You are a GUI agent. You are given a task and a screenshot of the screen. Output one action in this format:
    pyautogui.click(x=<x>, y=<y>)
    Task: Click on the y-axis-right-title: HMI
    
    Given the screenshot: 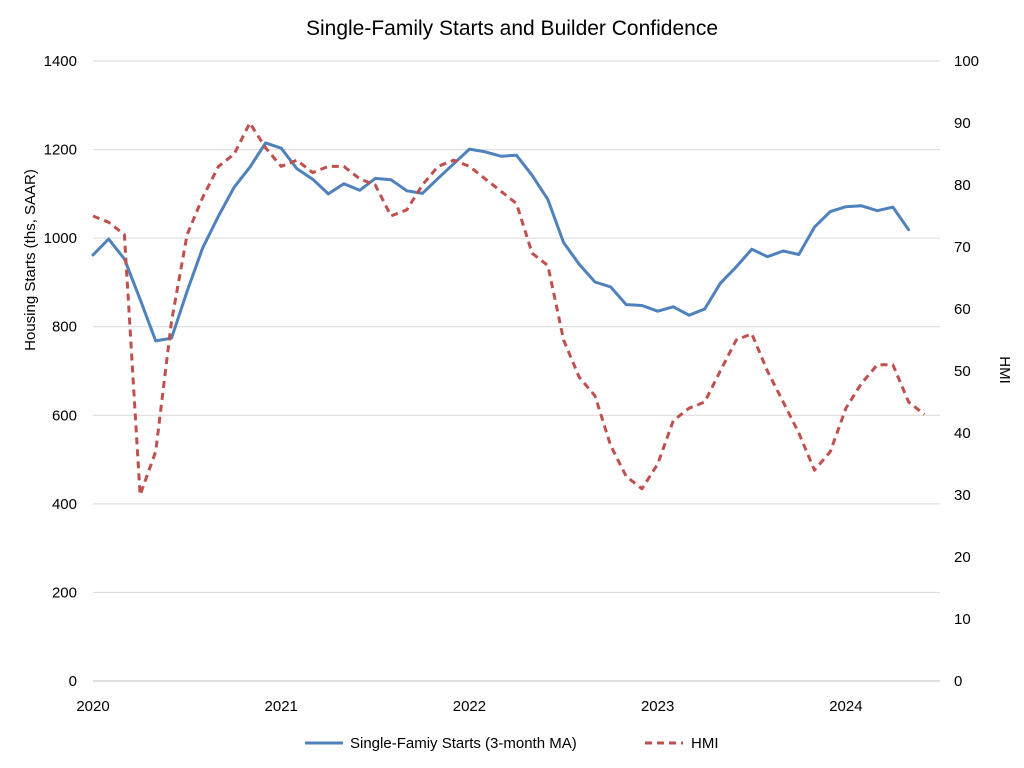 What is the action you would take?
    pyautogui.click(x=1004, y=370)
    